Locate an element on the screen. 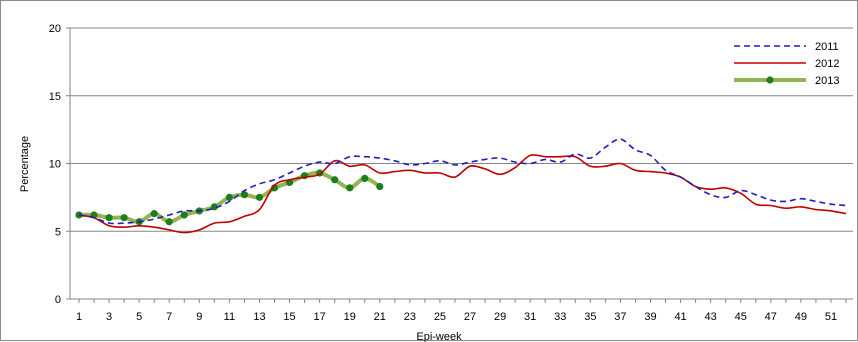  x-tick-label: 29 is located at coordinates (500, 317).